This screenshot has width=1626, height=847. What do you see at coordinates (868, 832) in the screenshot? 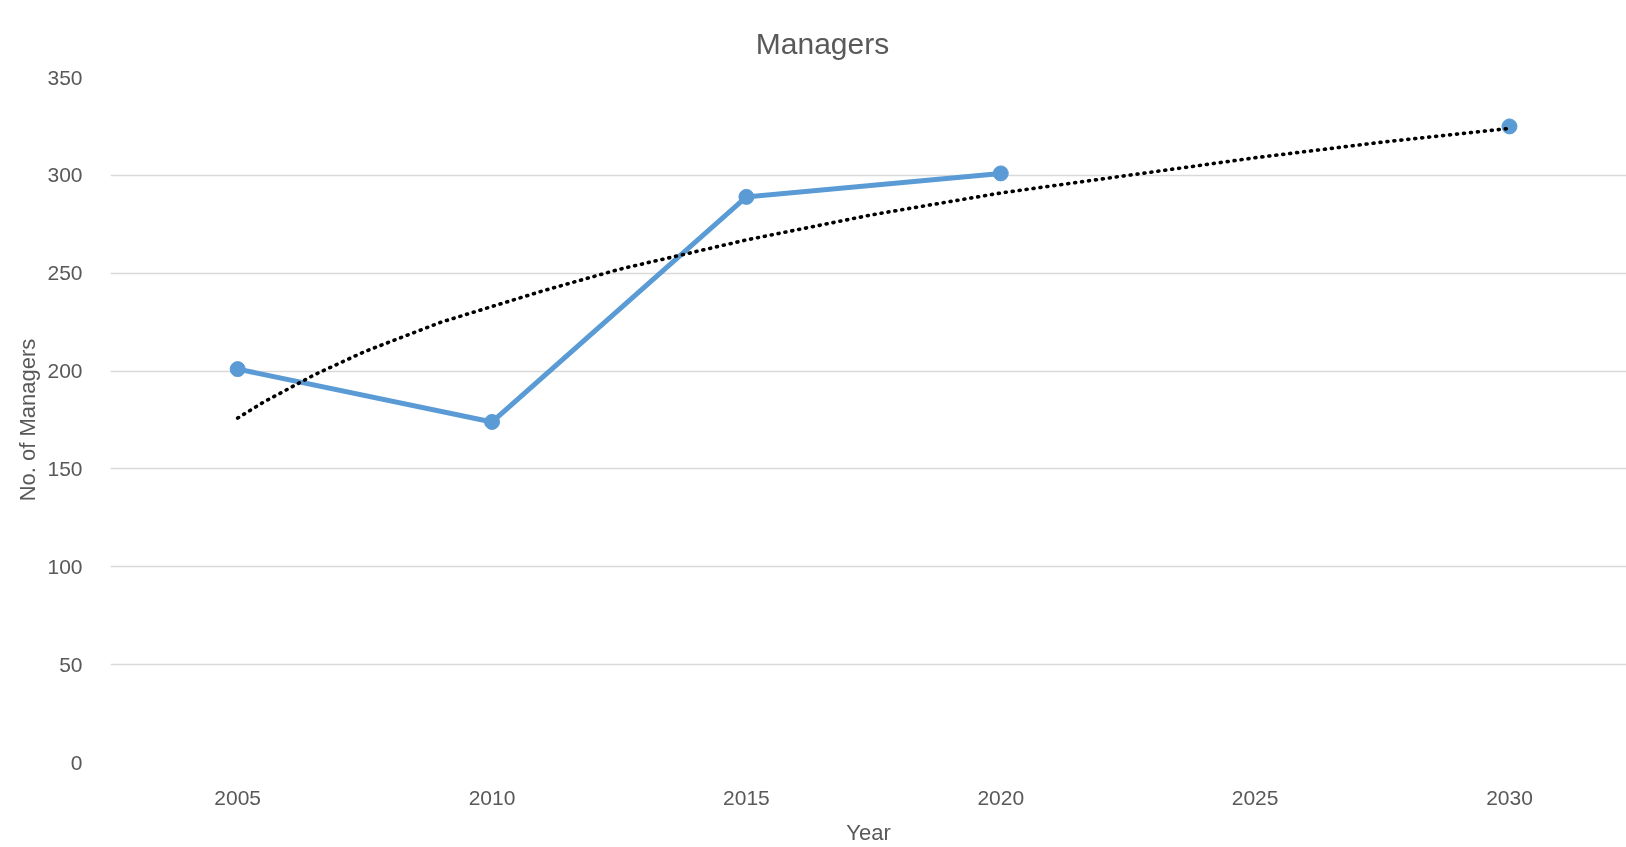
I see `x-axis-title: Year` at bounding box center [868, 832].